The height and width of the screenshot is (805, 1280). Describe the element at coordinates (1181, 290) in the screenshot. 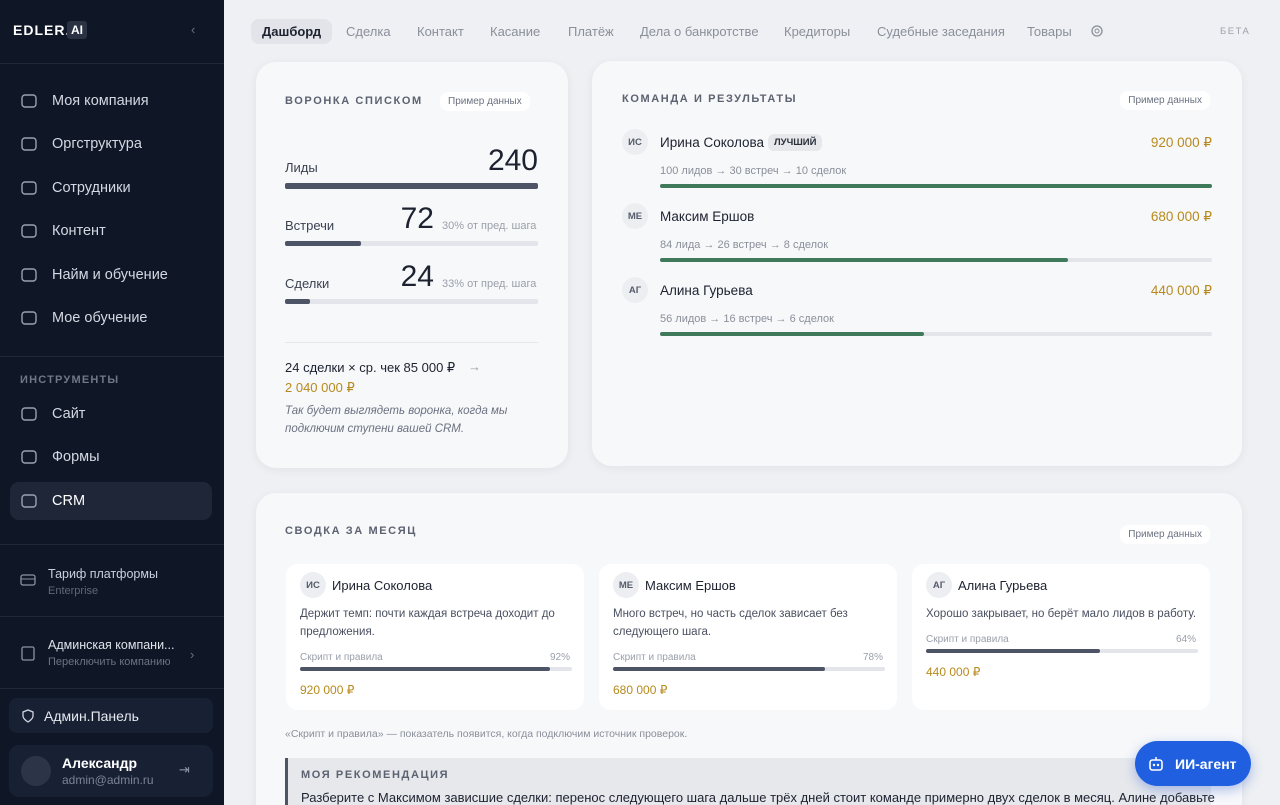

I see `member-revenue: 440 000 ₽` at that location.